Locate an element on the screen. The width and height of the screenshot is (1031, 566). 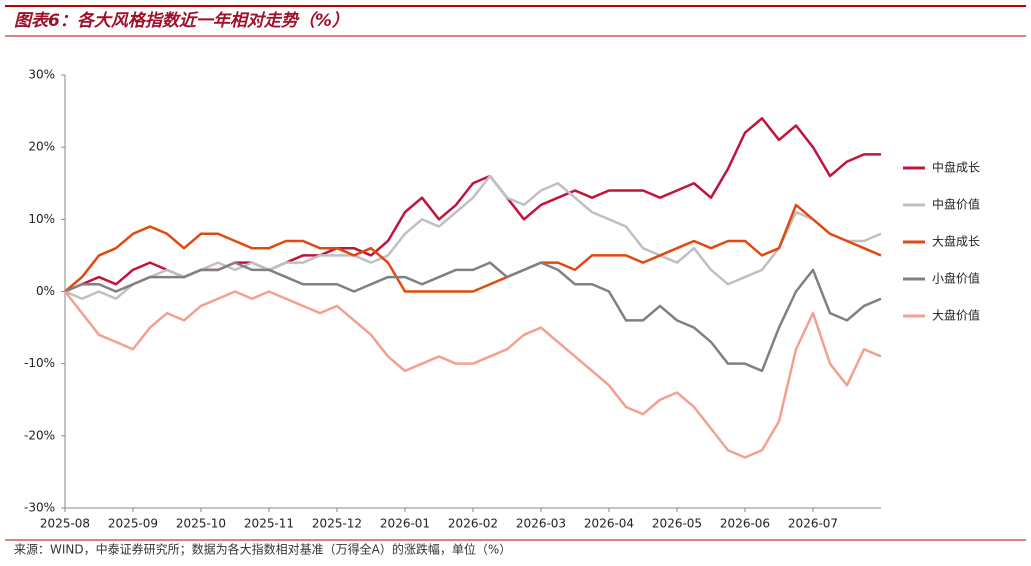
x-tick-label: 2026-03 is located at coordinates (541, 524).